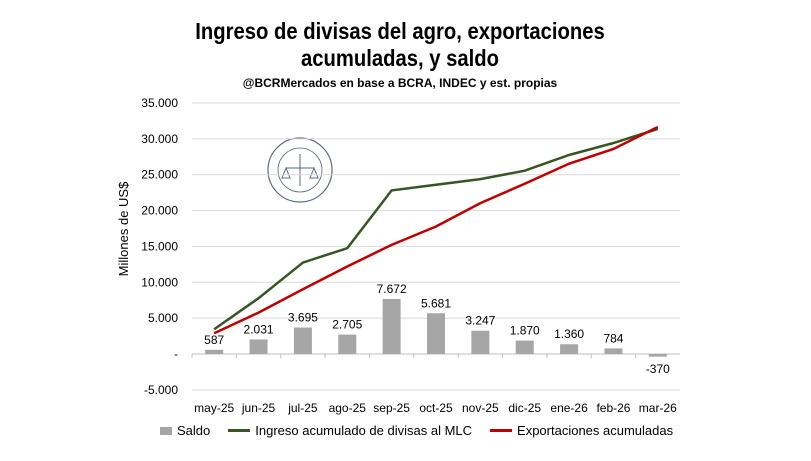 The width and height of the screenshot is (811, 461). What do you see at coordinates (347, 325) in the screenshot?
I see `bar-data-label: 2.705` at bounding box center [347, 325].